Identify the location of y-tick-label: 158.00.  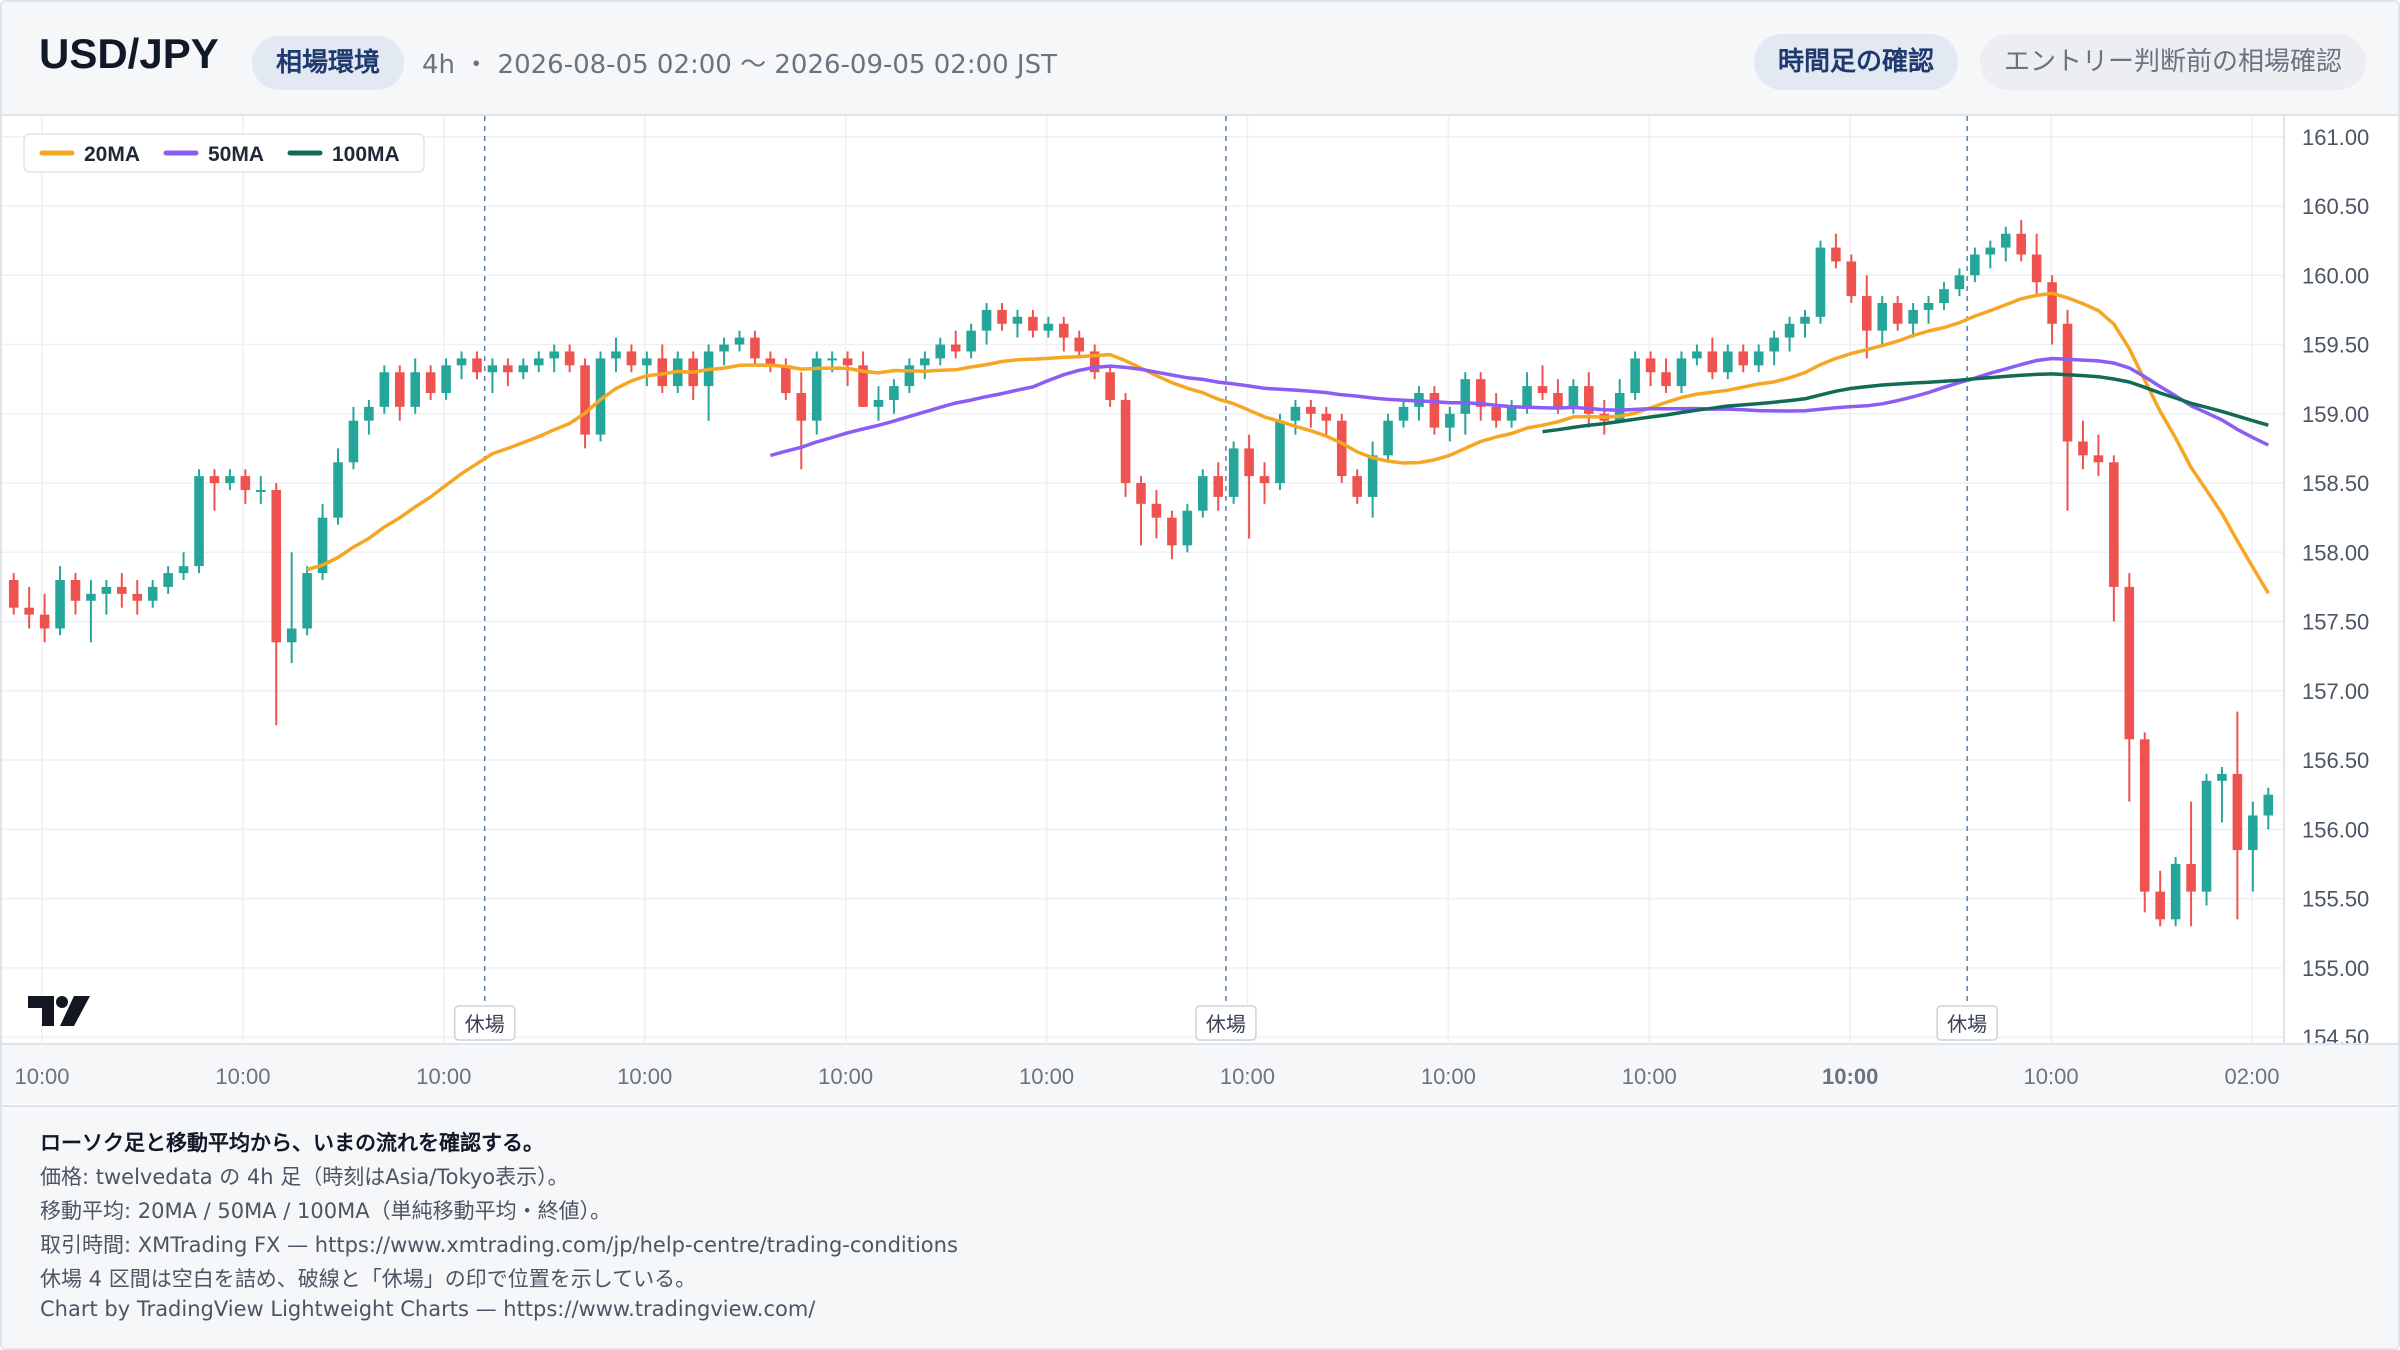
(2335, 552).